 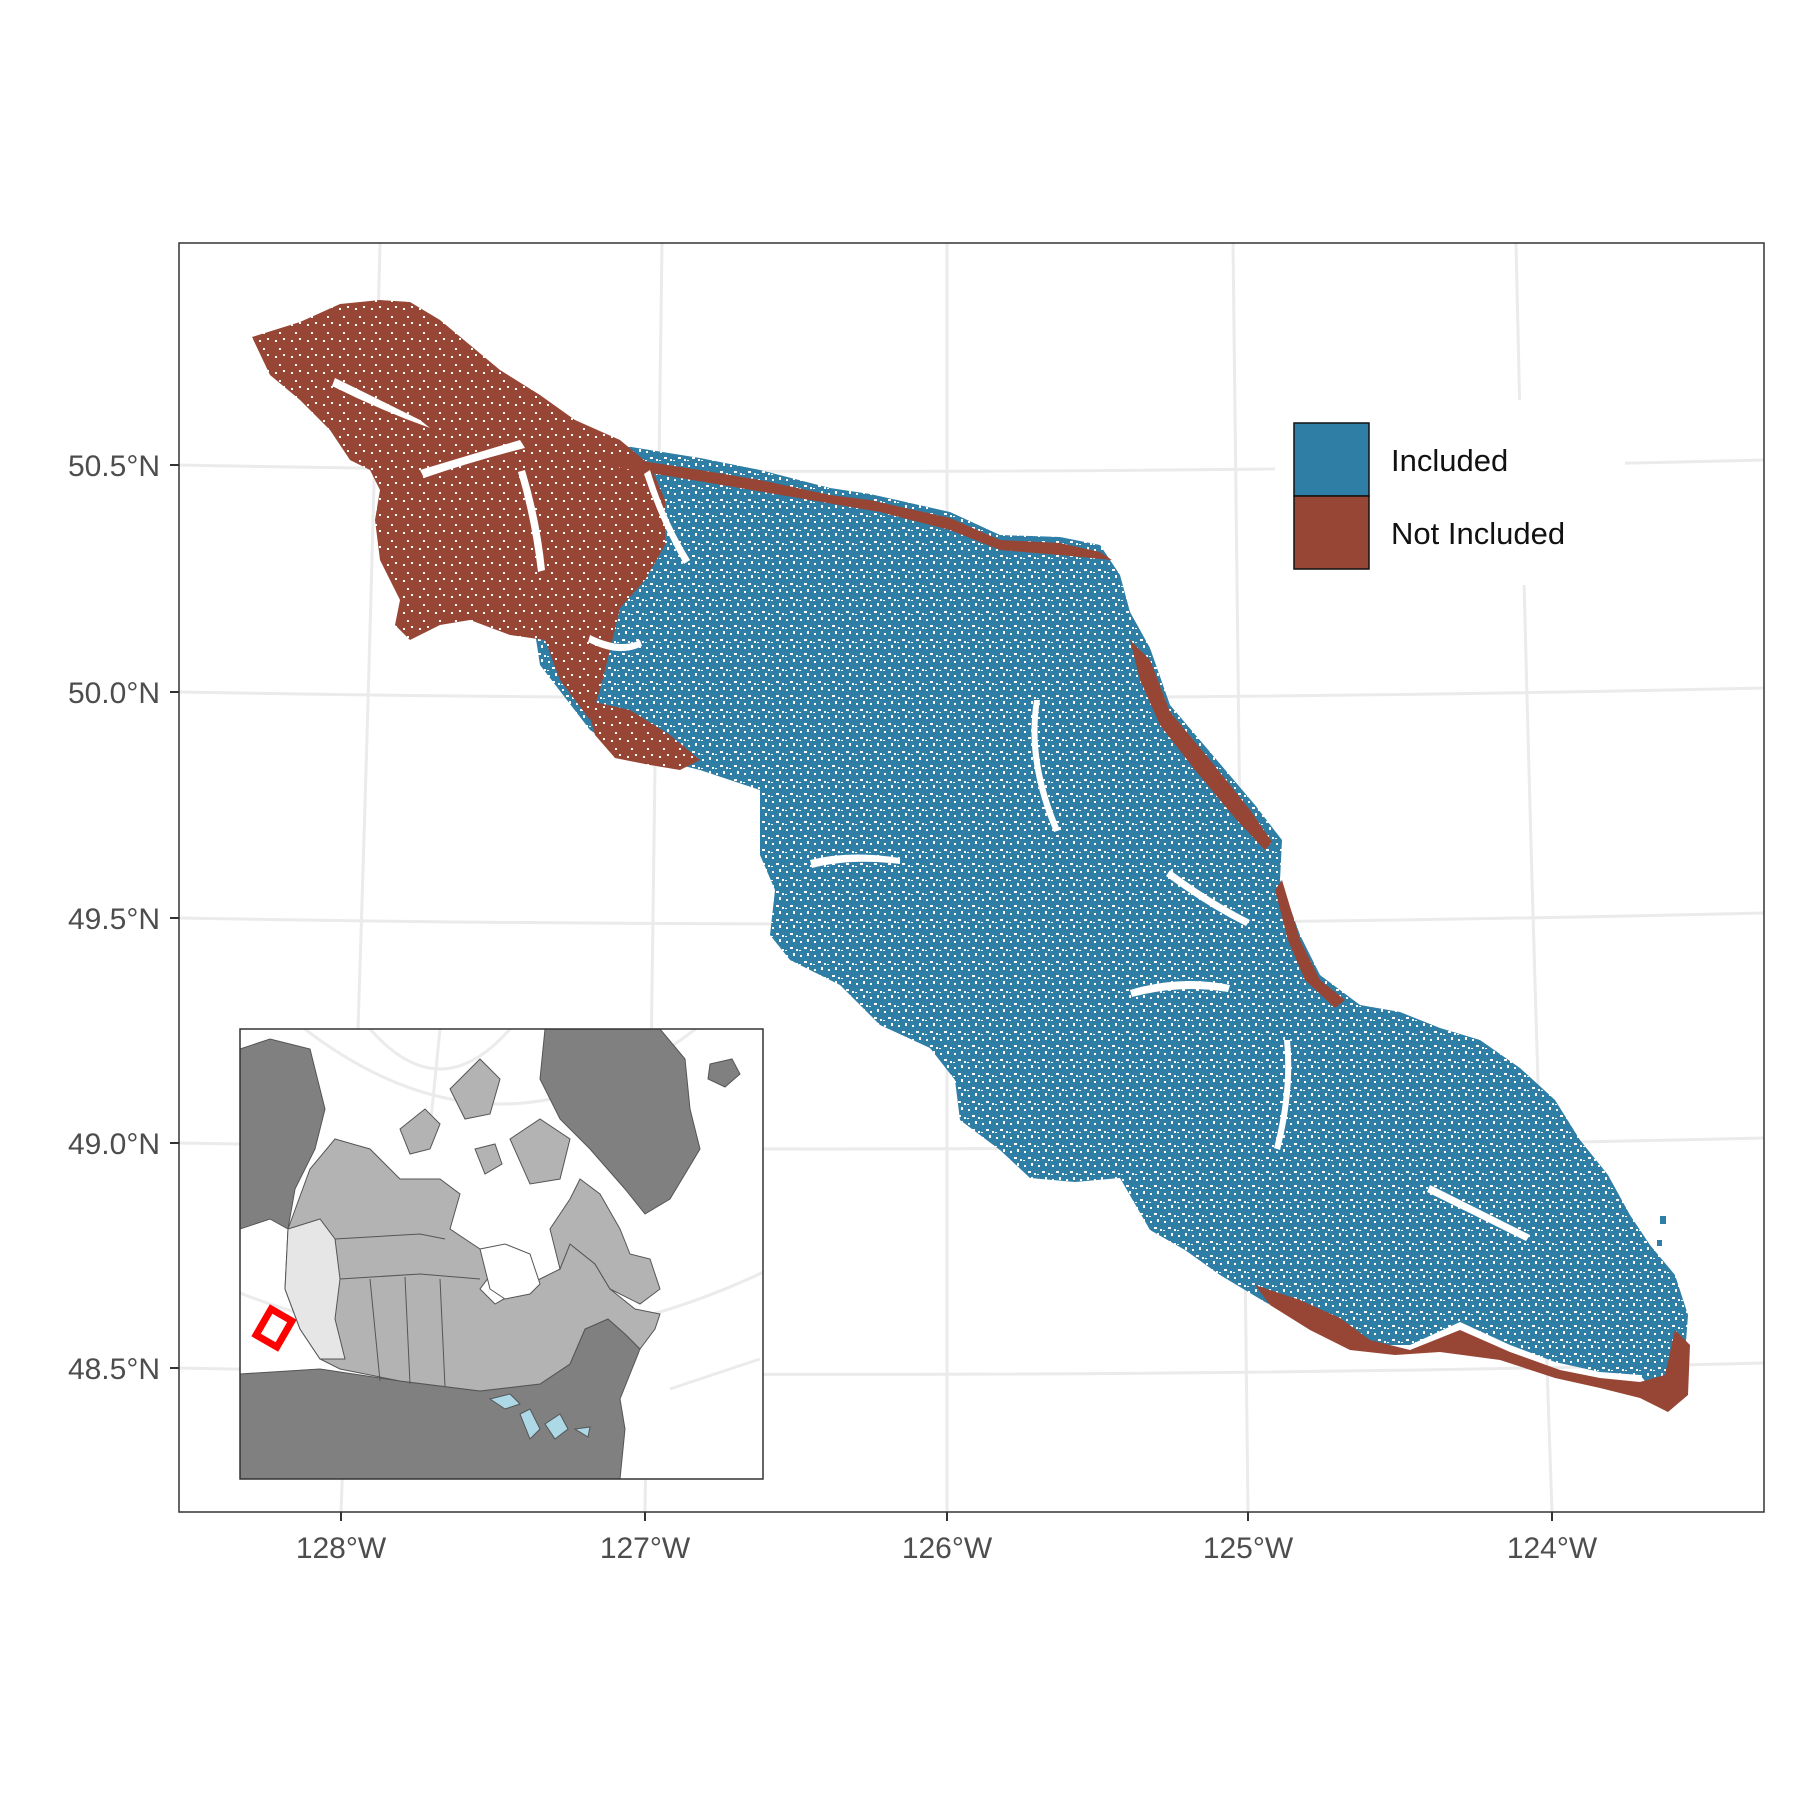 What do you see at coordinates (642, 735) in the screenshot?
I see `west-inlet-not-included` at bounding box center [642, 735].